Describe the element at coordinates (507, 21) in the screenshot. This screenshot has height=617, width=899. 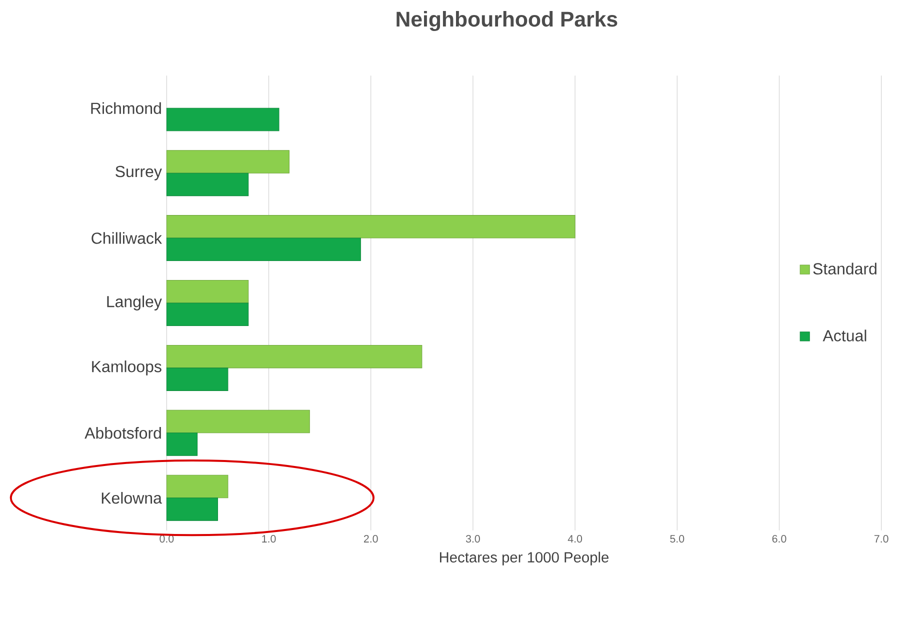
I see `chart-title: Neighbourhood Parks` at that location.